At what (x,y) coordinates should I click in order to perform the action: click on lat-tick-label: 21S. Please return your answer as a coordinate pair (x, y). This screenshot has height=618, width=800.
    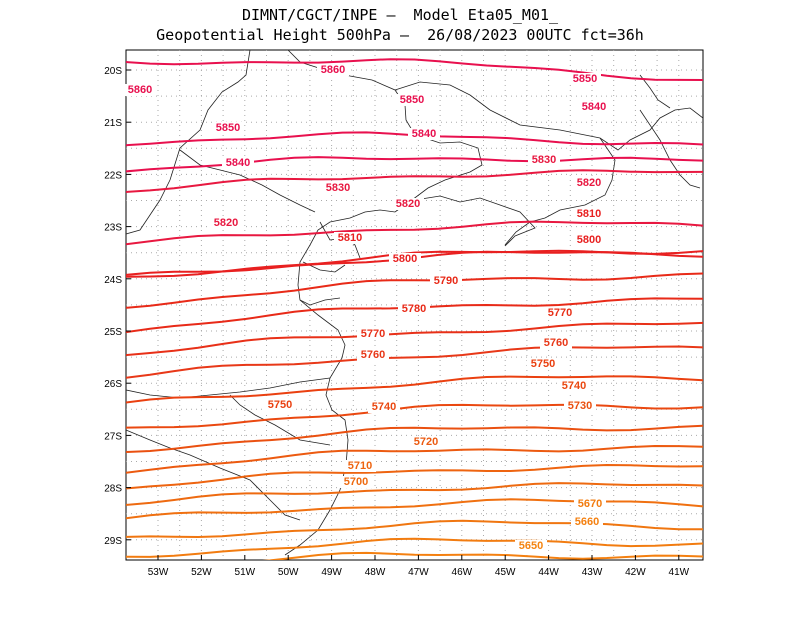
    Looking at the image, I should click on (113, 123).